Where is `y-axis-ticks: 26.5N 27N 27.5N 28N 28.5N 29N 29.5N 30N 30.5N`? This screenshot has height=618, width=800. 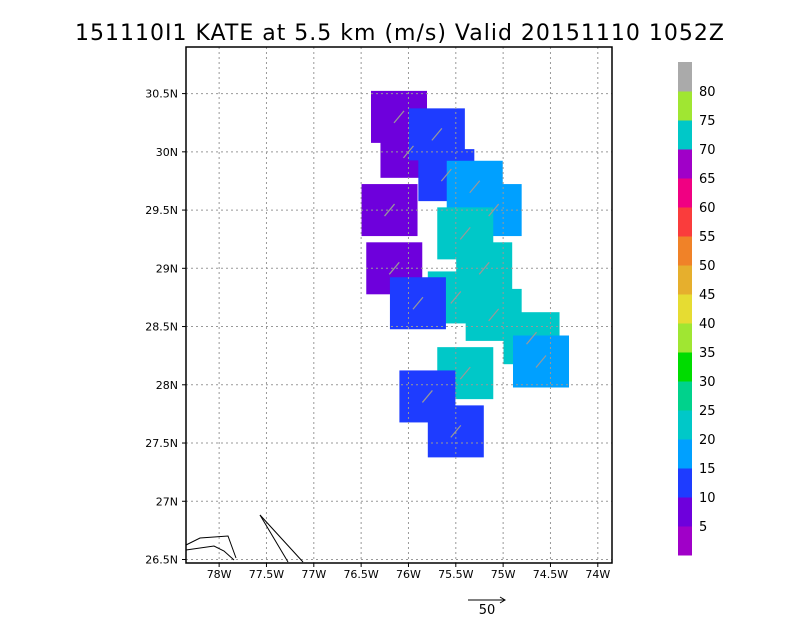 y-axis-ticks: 26.5N 27N 27.5N 28N 28.5N 29N 29.5N 30N 30.5N is located at coordinates (165, 327).